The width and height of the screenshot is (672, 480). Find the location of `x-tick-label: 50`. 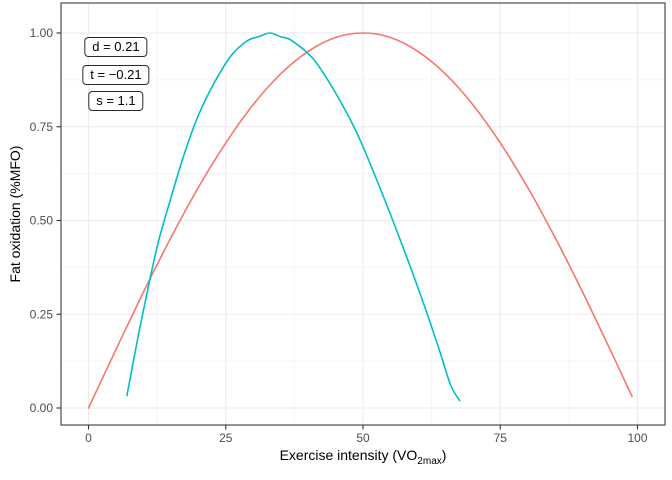

x-tick-label: 50 is located at coordinates (363, 438).